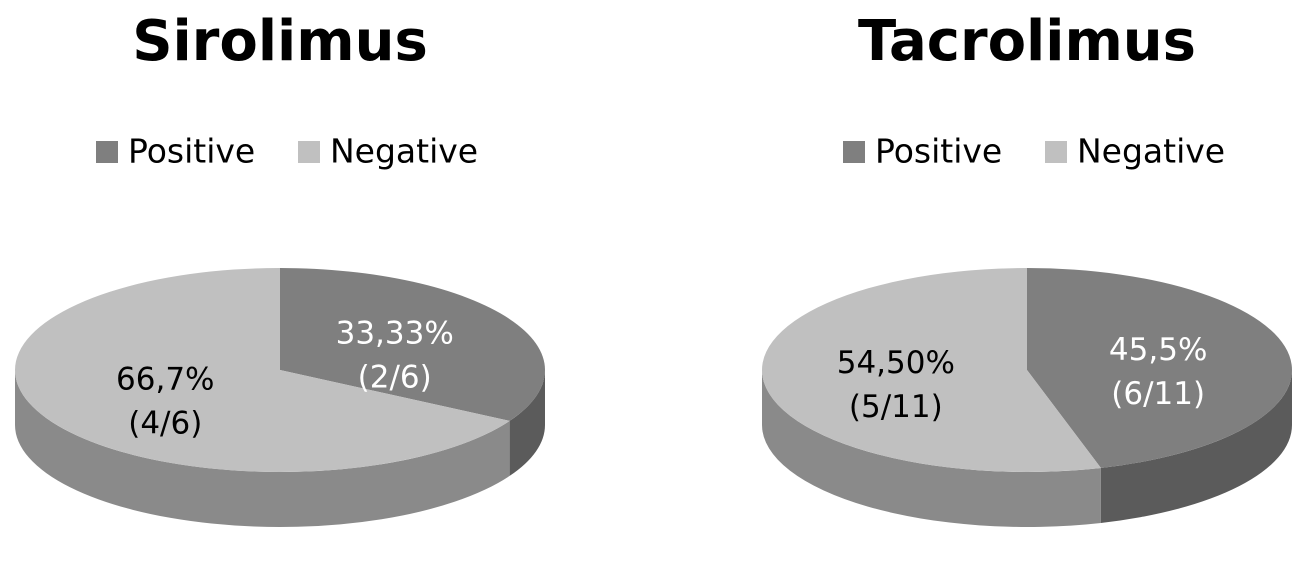 This screenshot has width=1301, height=578. I want to click on data-label: (4/6), so click(165, 423).